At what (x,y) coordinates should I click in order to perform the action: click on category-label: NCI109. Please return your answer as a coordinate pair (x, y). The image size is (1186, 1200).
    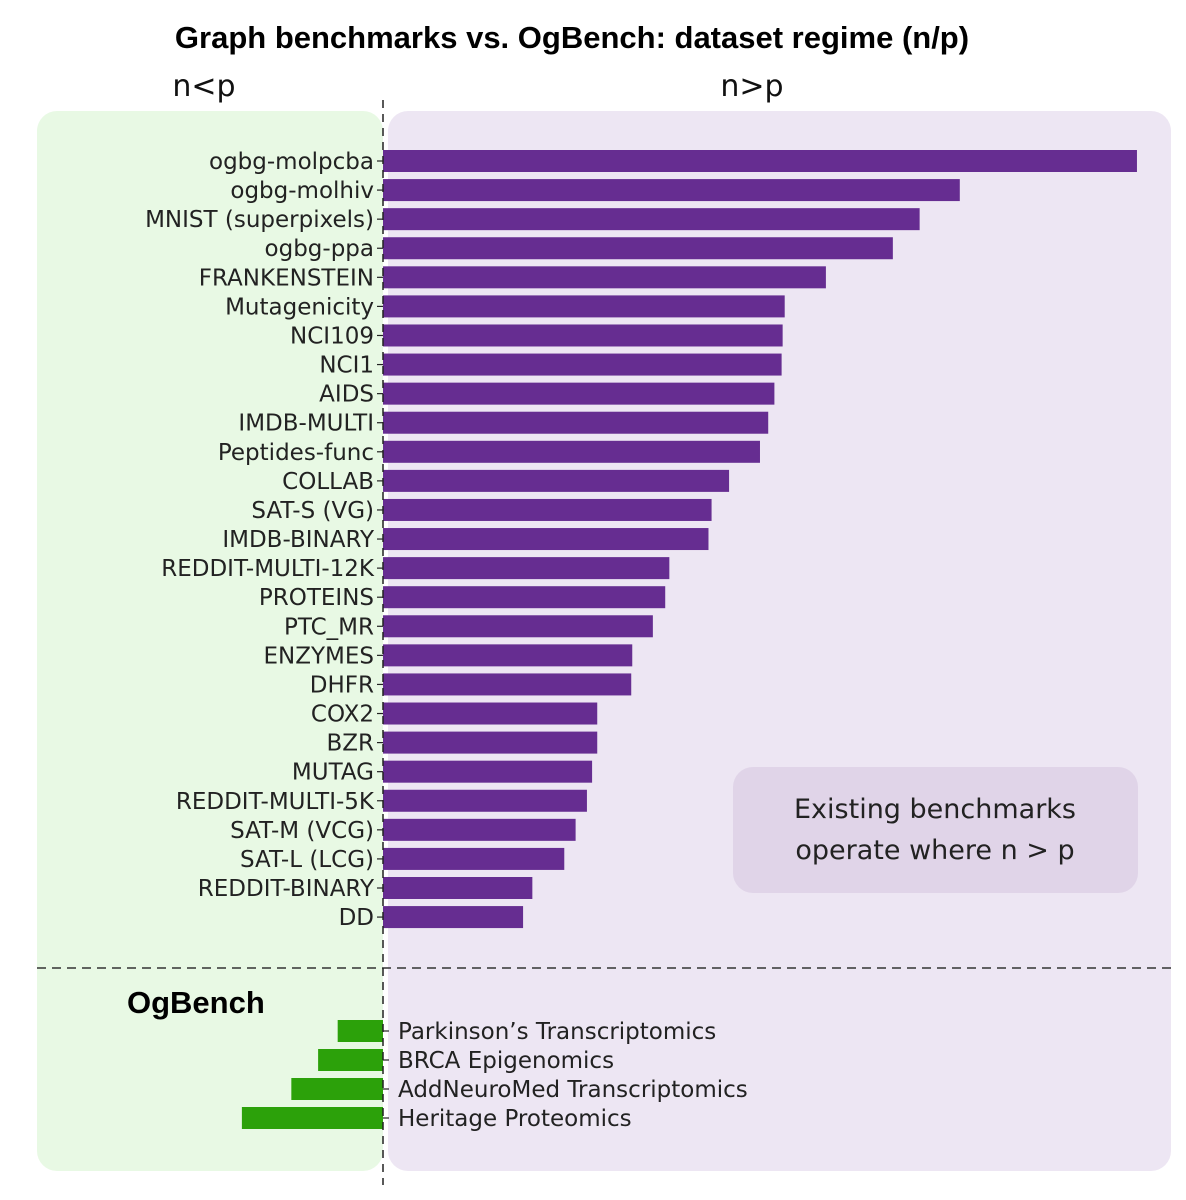
    Looking at the image, I should click on (332, 336).